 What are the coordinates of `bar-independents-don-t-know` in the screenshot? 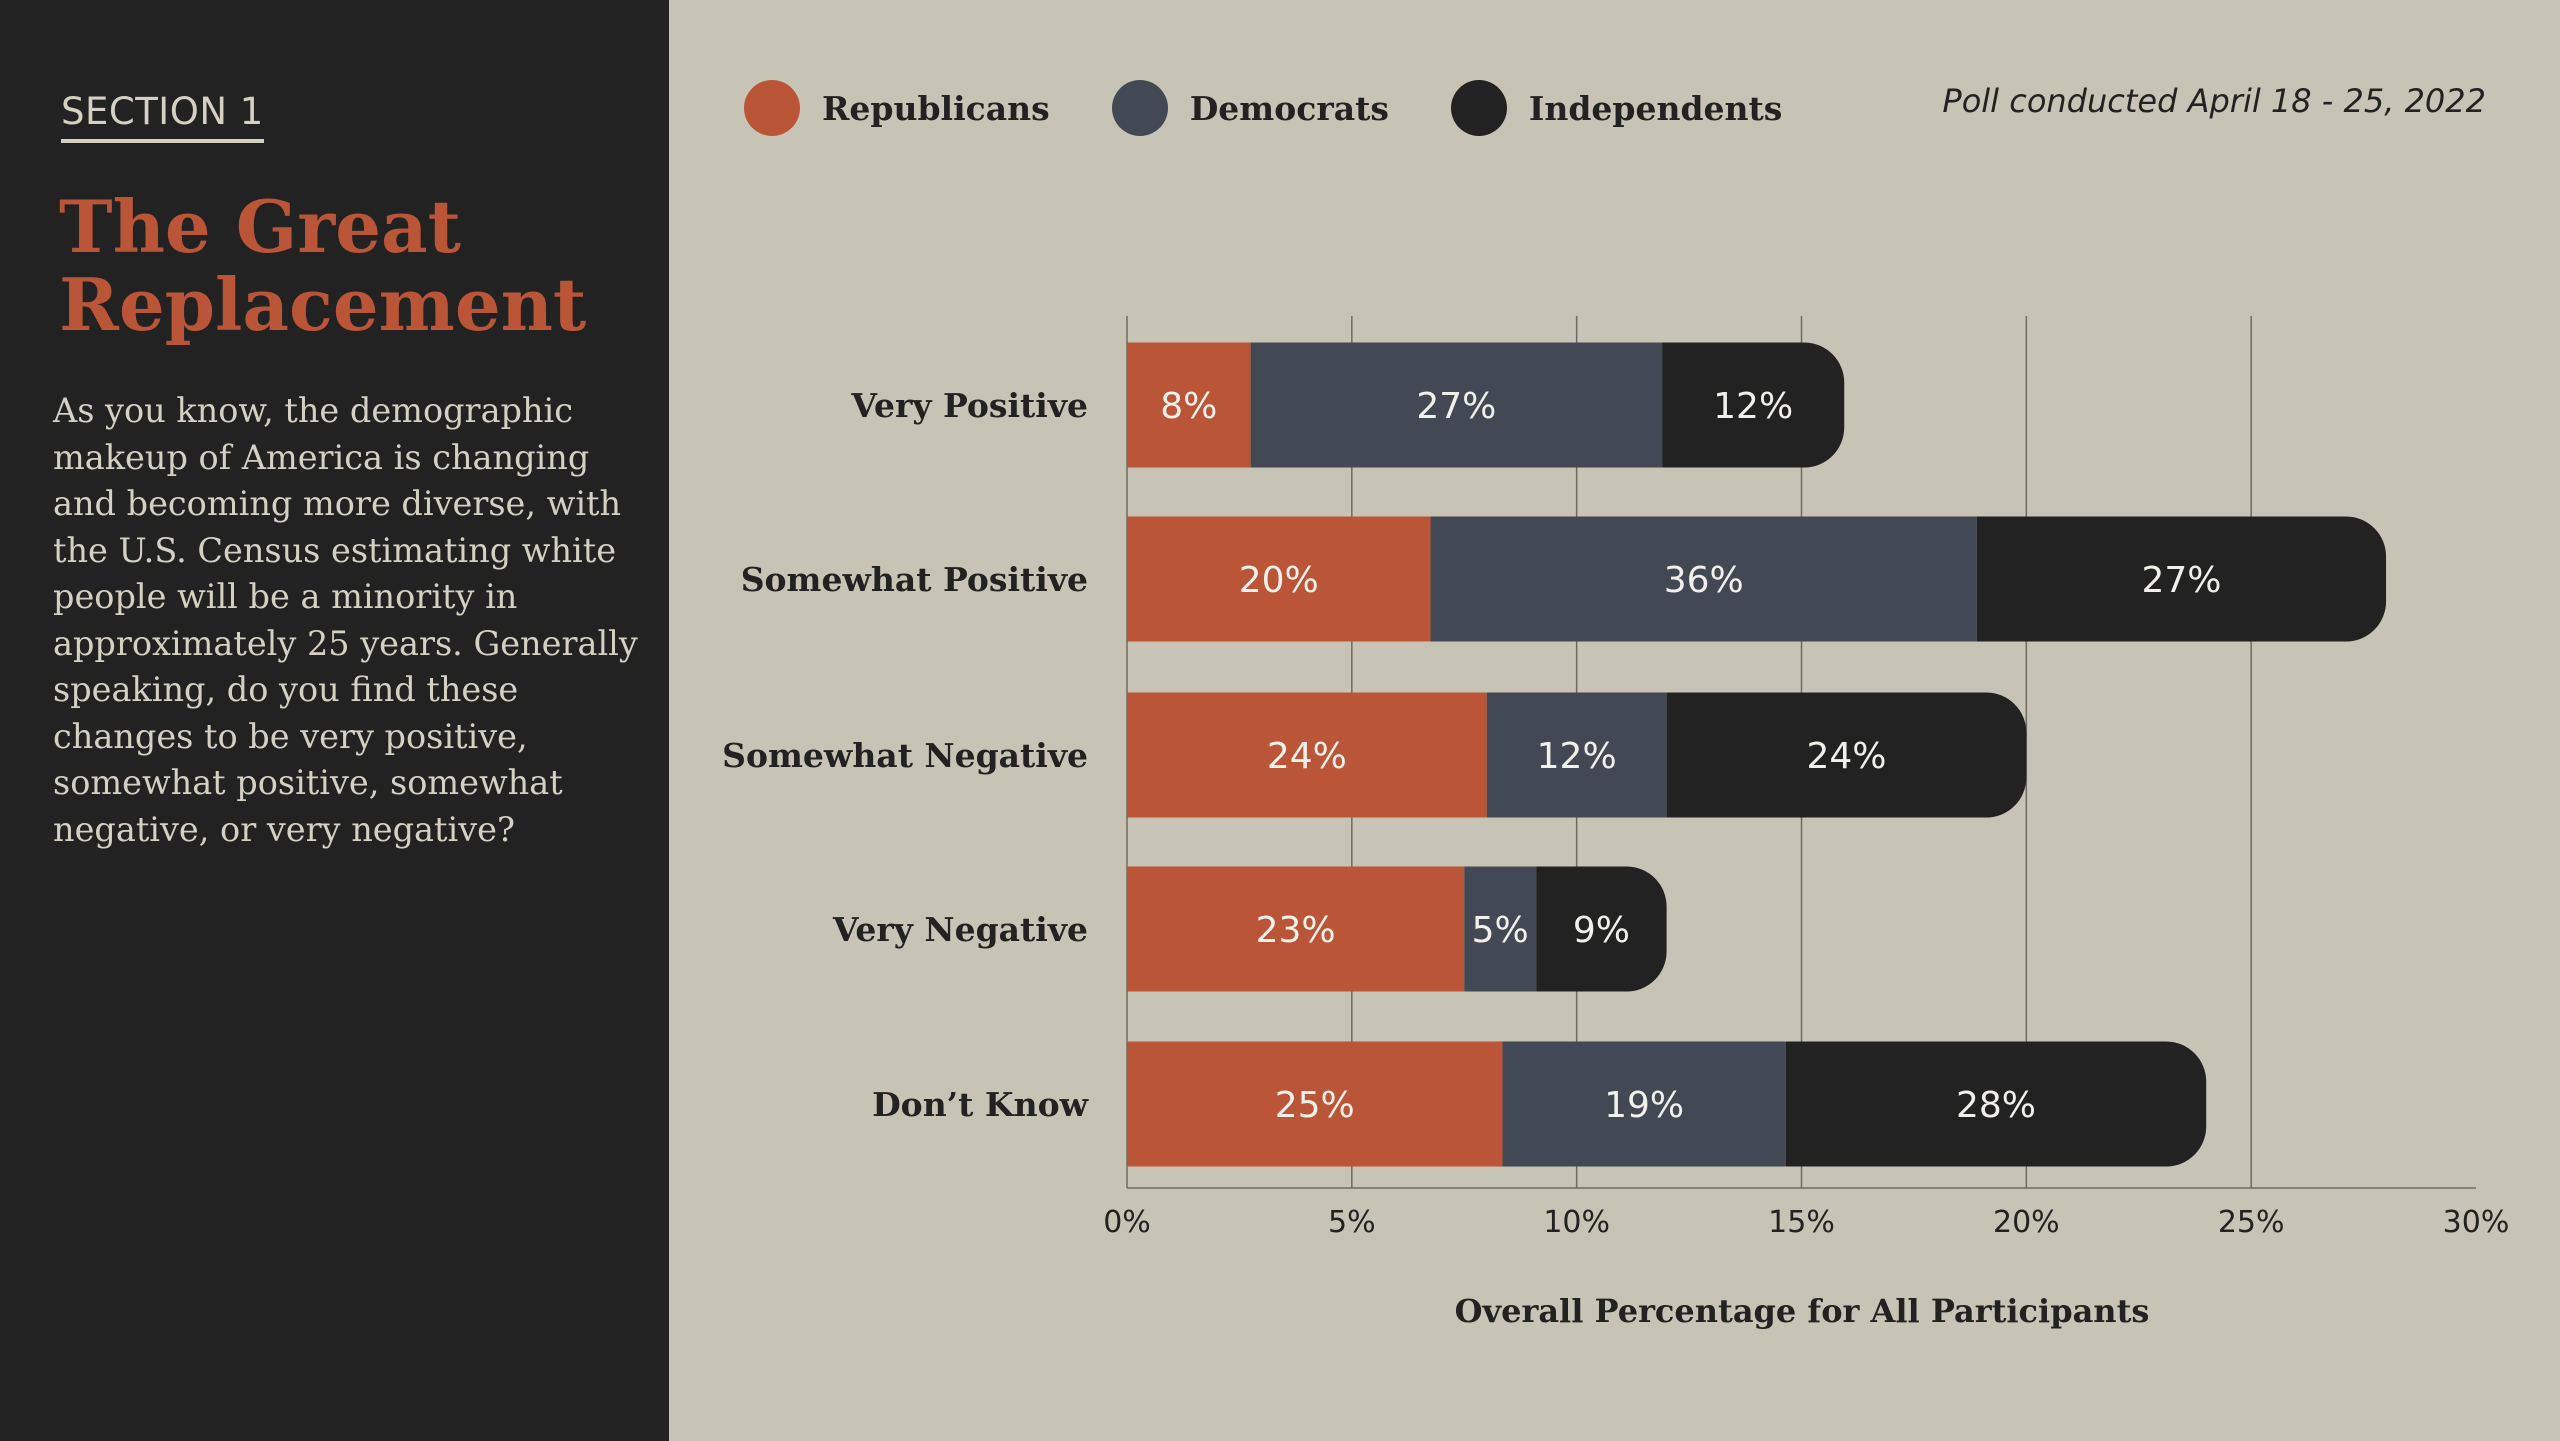 It's located at (1996, 1104).